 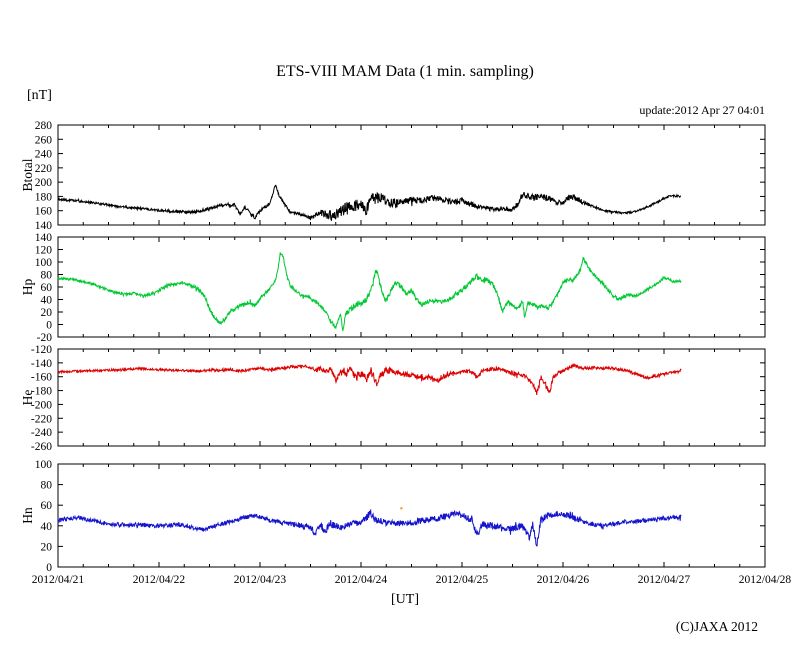 I want to click on y-unit-label: [nT], so click(x=39, y=95).